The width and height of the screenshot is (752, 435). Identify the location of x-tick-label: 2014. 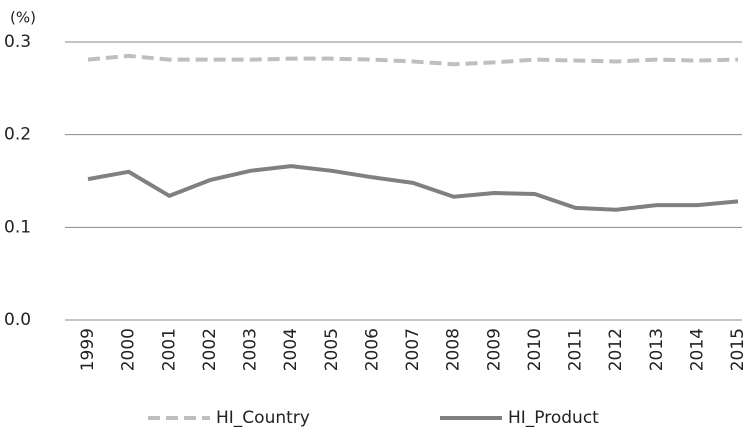
(697, 349).